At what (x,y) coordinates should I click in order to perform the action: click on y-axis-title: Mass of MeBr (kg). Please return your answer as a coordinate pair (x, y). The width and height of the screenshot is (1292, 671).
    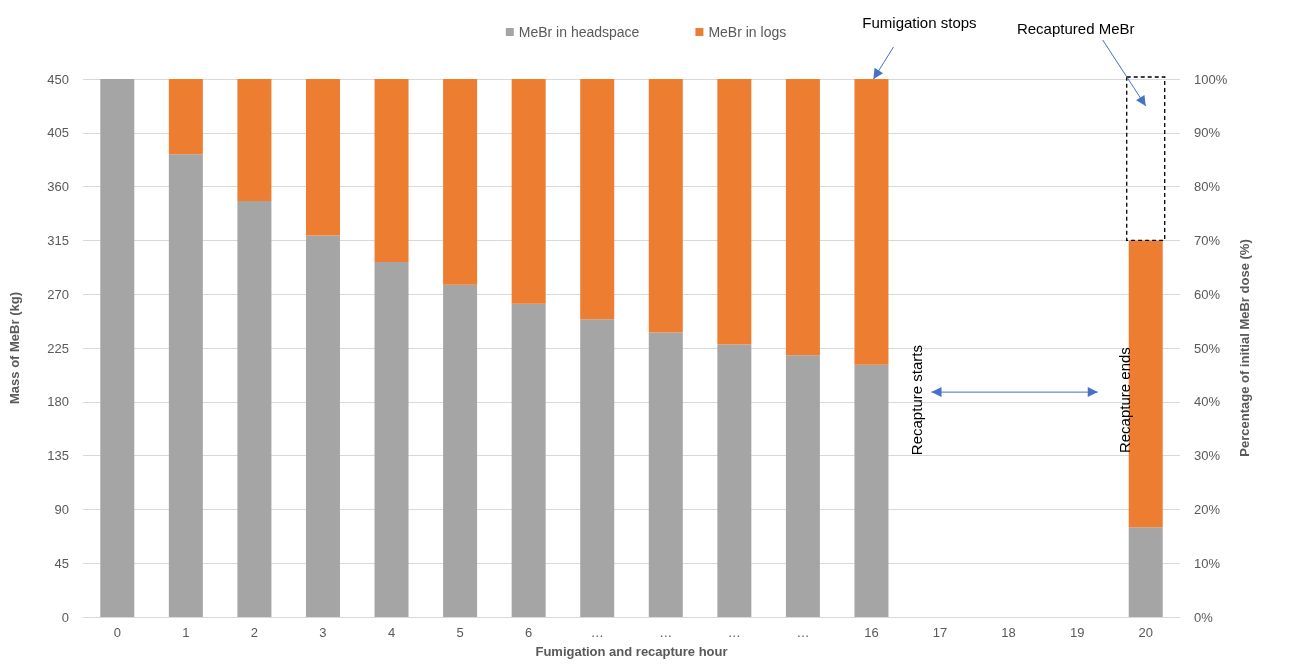
    Looking at the image, I should click on (14, 348).